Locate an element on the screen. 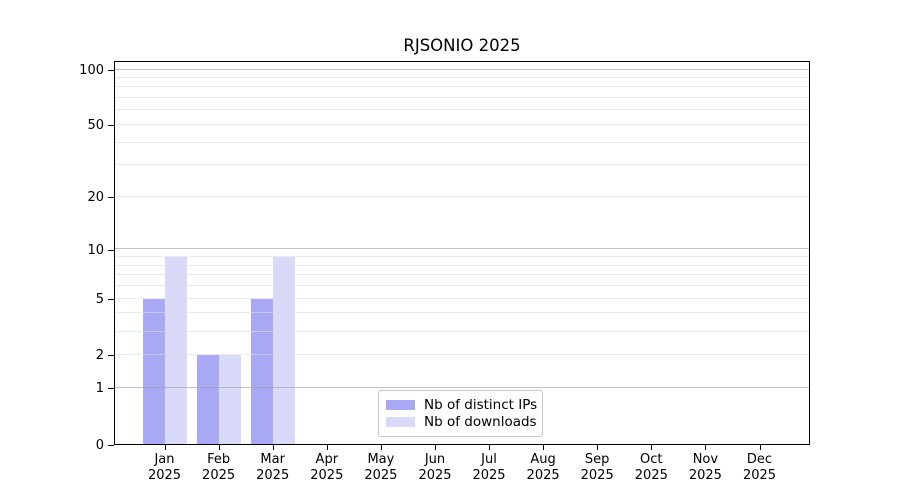 The width and height of the screenshot is (900, 500). x-tick-label-oct: Oct 2025 is located at coordinates (651, 468).